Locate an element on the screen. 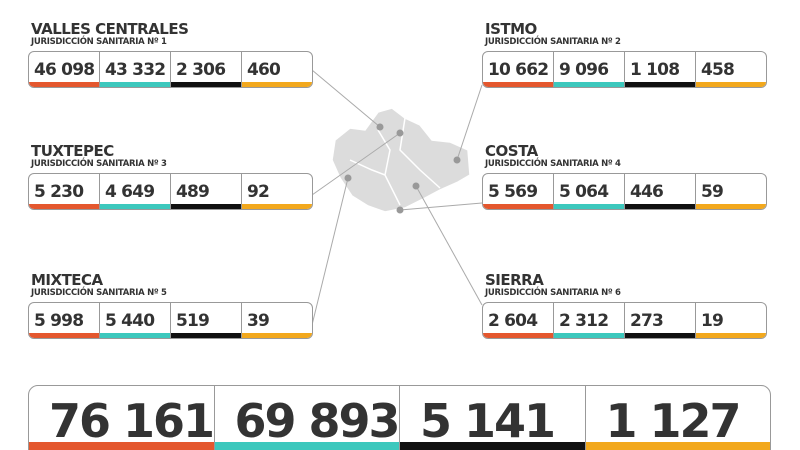 The width and height of the screenshot is (800, 450). value-cell: 2 604 is located at coordinates (518, 320).